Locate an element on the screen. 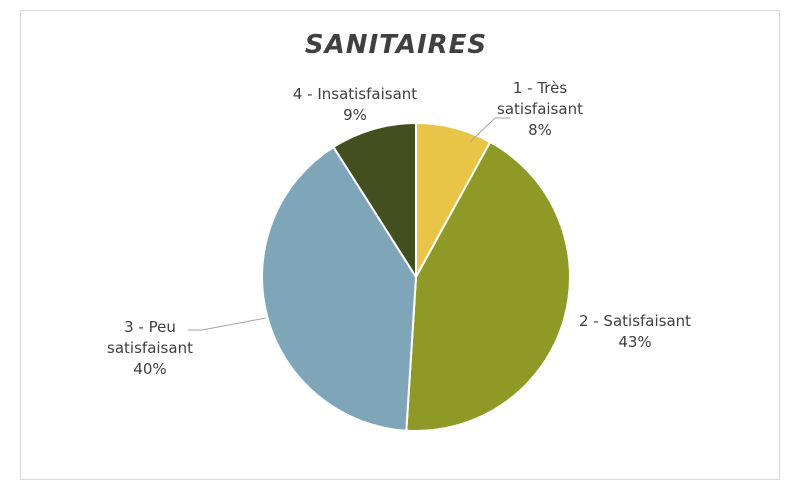 The width and height of the screenshot is (792, 480). data-label: 4 - Insatisfaisant 9% is located at coordinates (355, 105).